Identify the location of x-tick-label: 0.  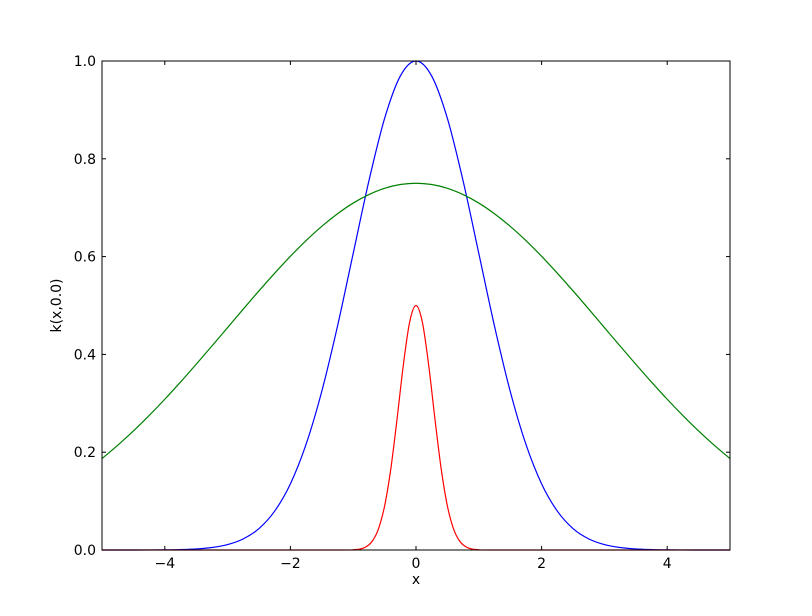
(416, 564).